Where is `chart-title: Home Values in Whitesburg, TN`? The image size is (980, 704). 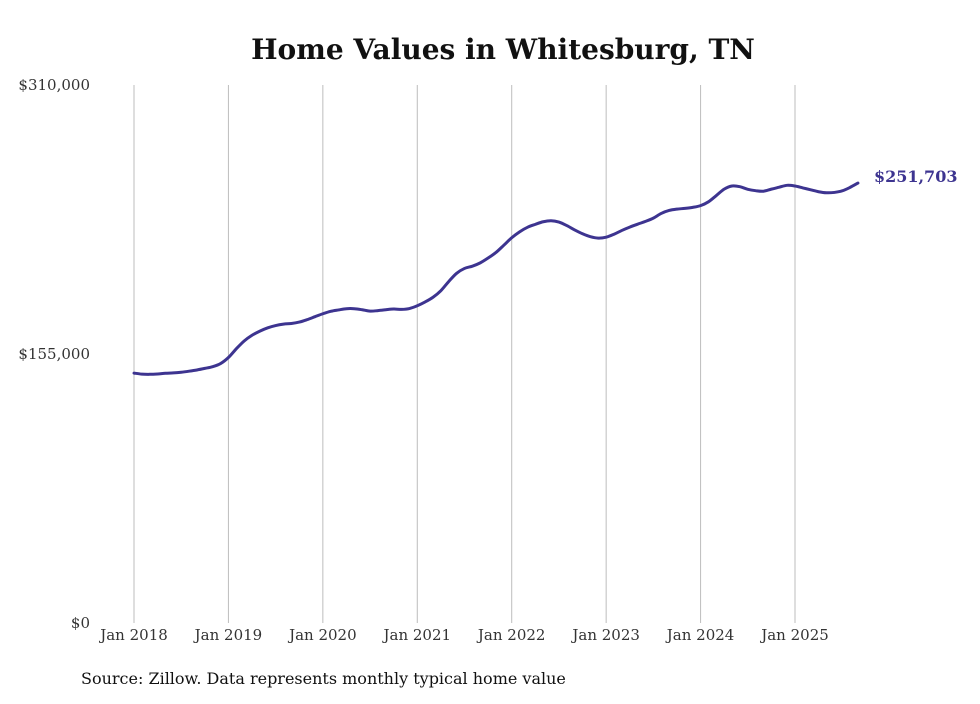
chart-title: Home Values in Whitesburg, TN is located at coordinates (503, 49).